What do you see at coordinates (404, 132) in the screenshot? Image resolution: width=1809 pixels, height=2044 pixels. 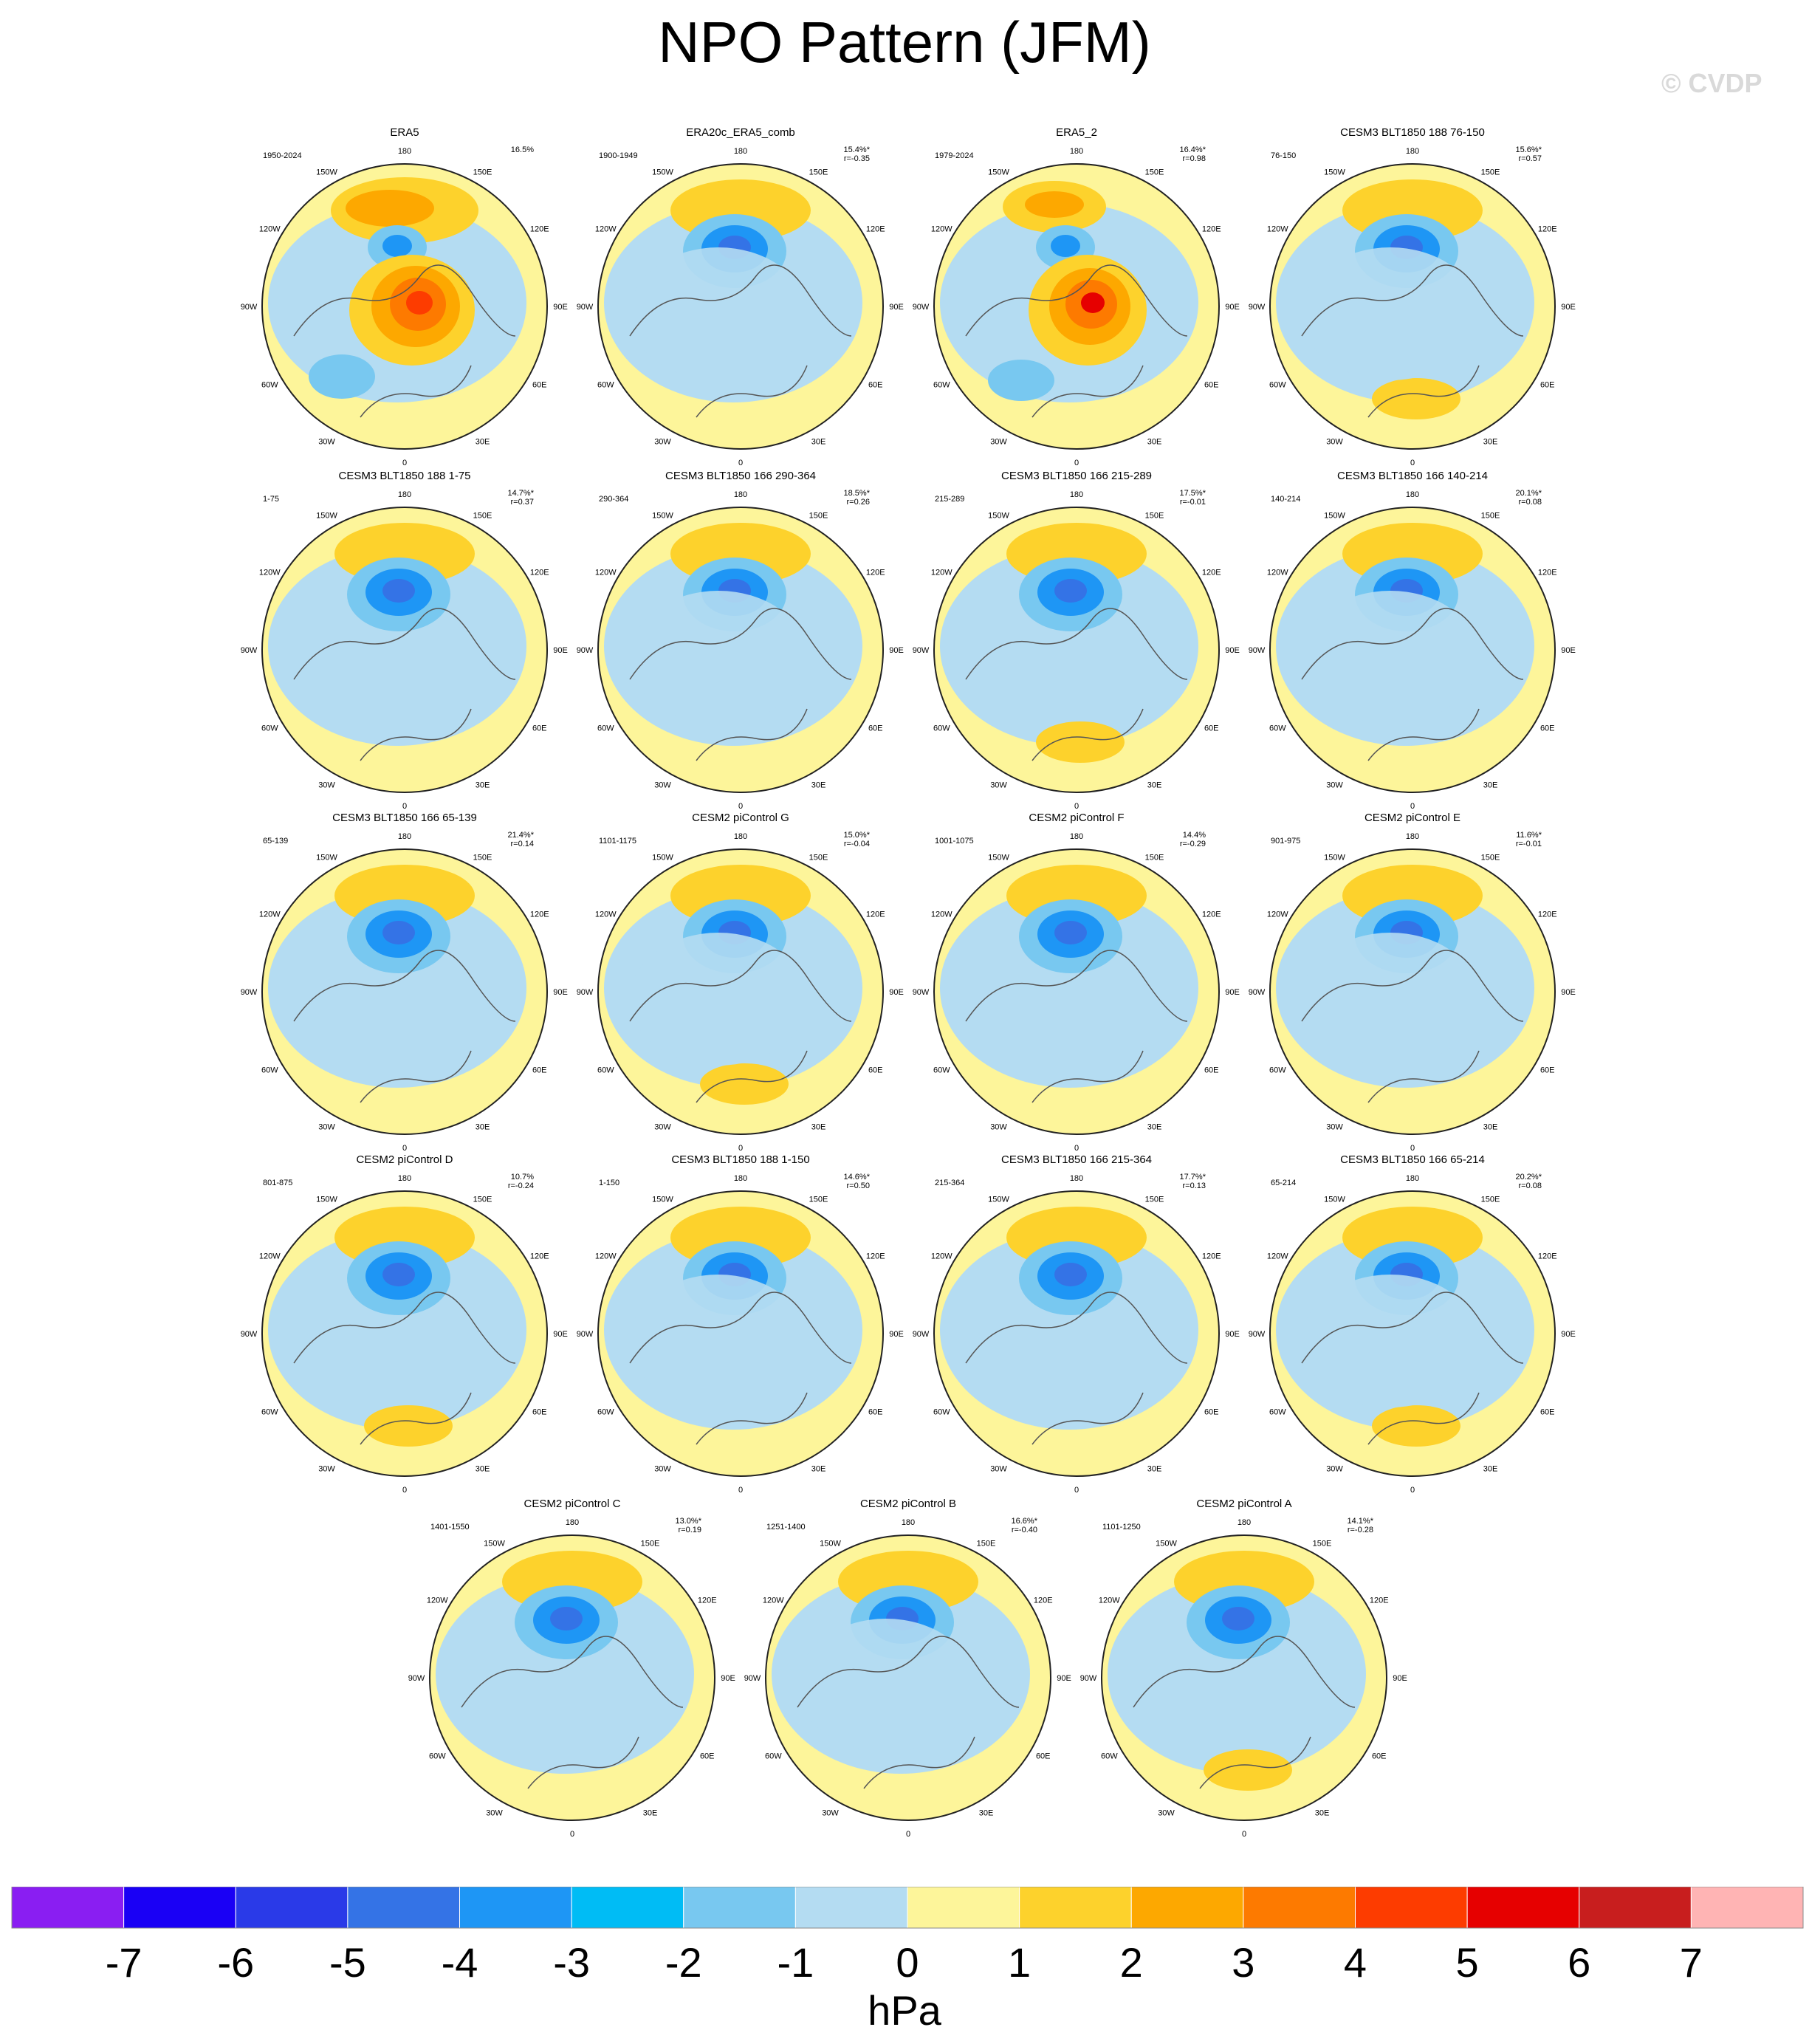 I see `panel-title: ERA5` at bounding box center [404, 132].